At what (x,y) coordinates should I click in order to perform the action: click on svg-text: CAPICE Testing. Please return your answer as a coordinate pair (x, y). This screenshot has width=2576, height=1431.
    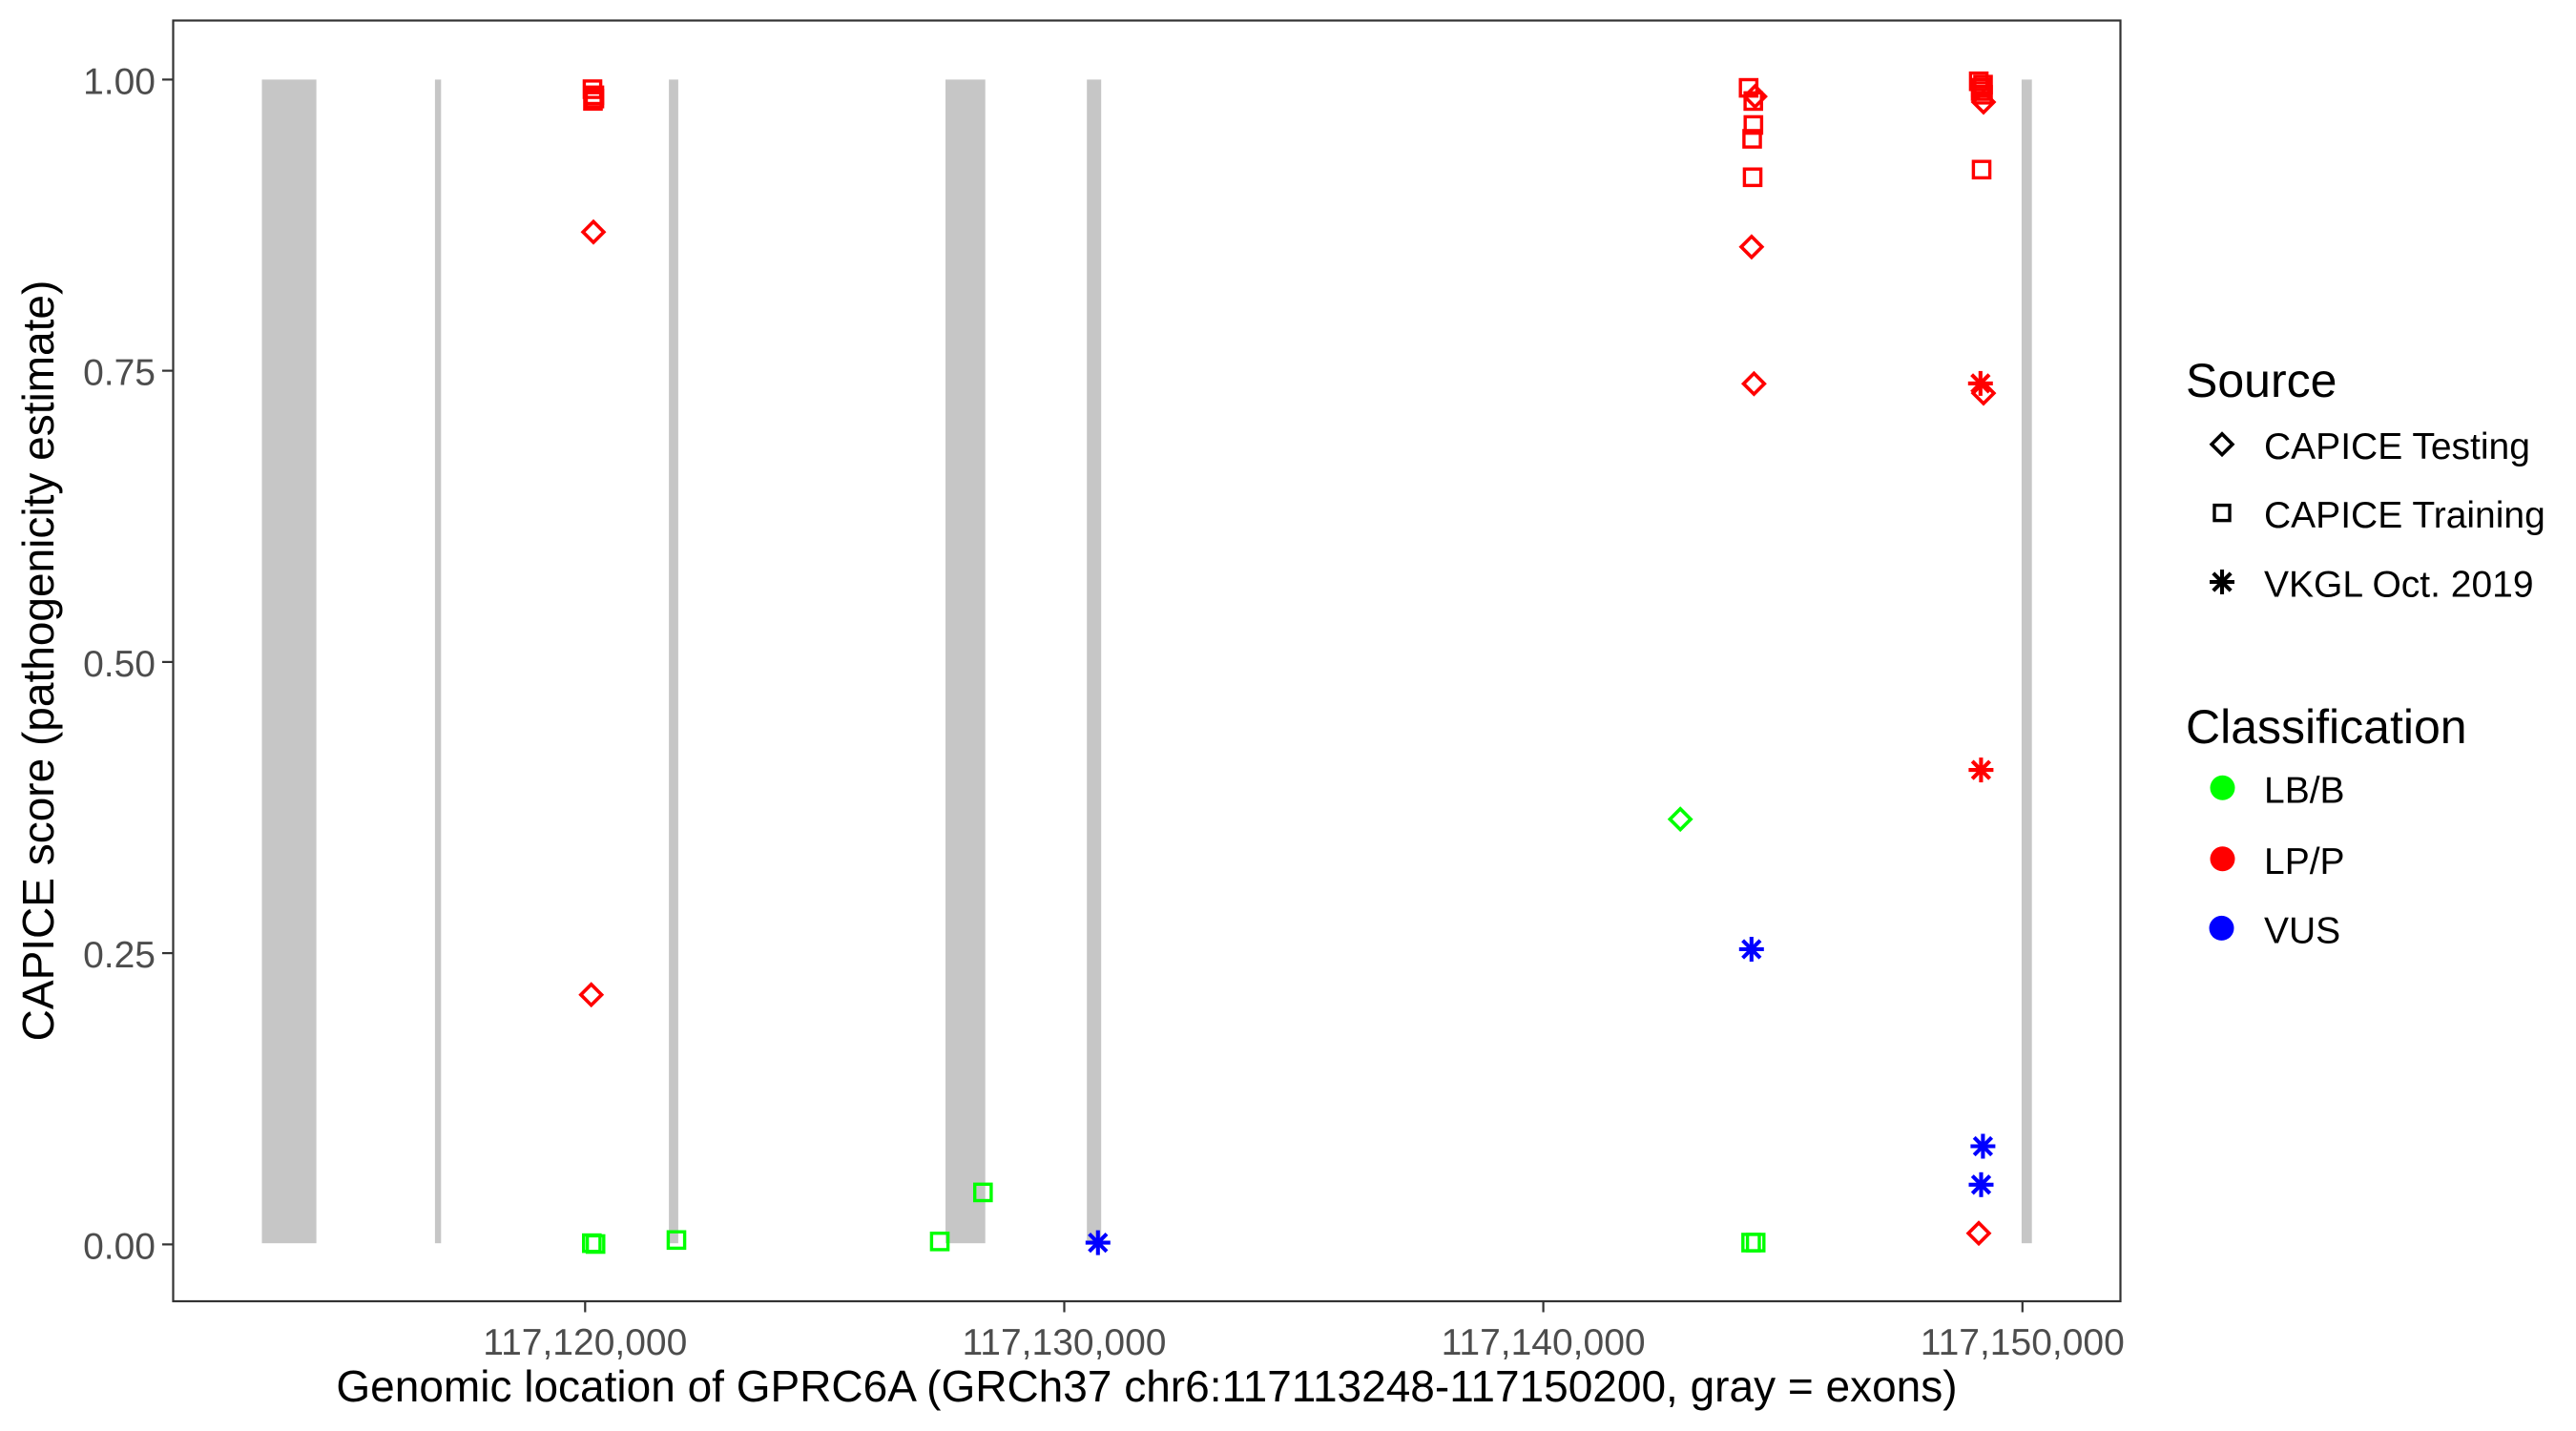
    Looking at the image, I should click on (2397, 446).